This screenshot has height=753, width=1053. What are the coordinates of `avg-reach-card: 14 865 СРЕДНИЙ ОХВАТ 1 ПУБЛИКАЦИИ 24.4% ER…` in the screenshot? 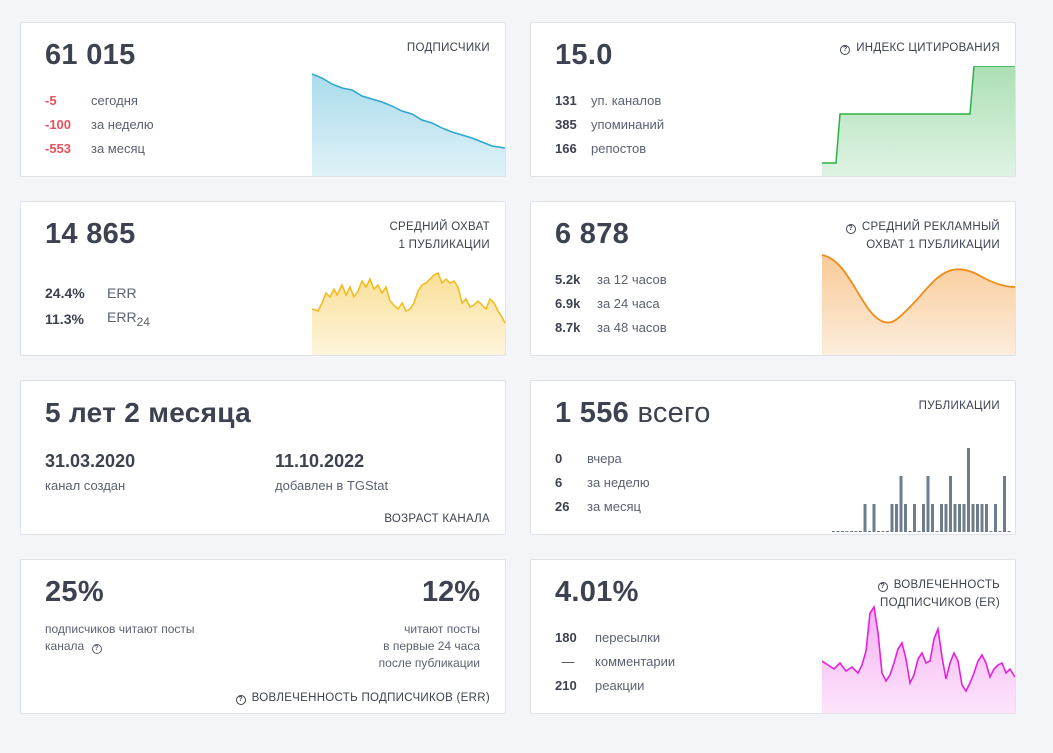 It's located at (263, 278).